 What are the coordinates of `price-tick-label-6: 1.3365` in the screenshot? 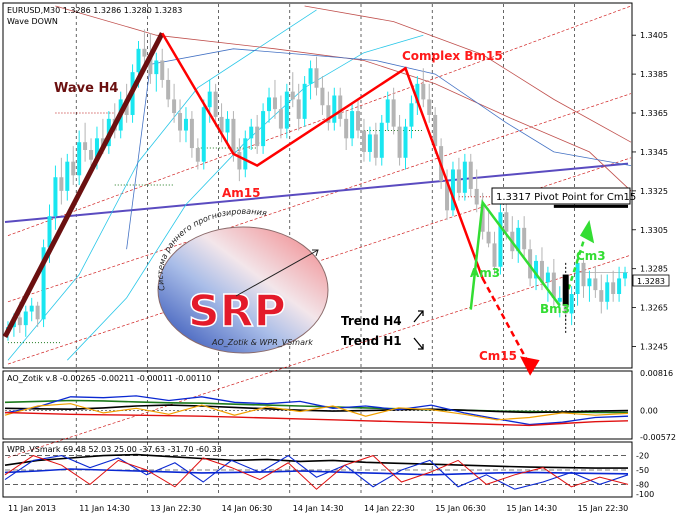 It's located at (654, 113).